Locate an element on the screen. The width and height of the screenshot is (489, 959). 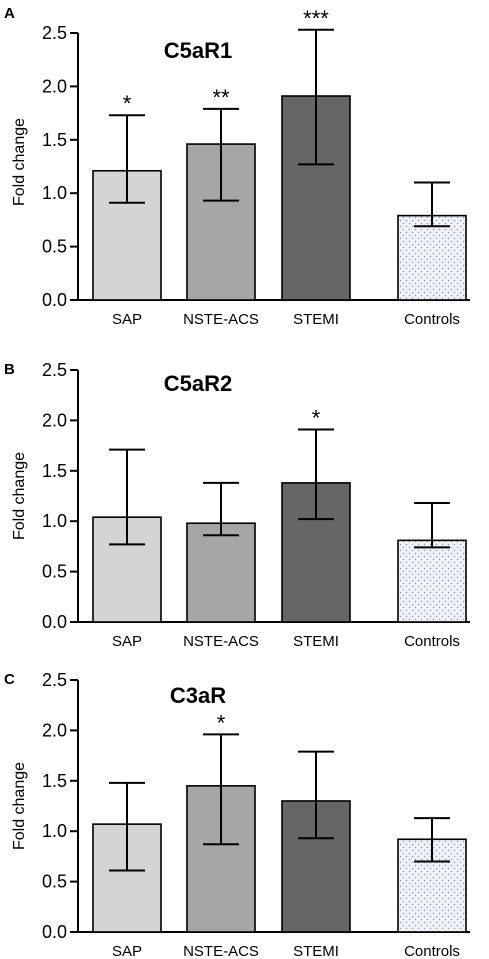
chart-title: C5aR2 is located at coordinates (198, 383).